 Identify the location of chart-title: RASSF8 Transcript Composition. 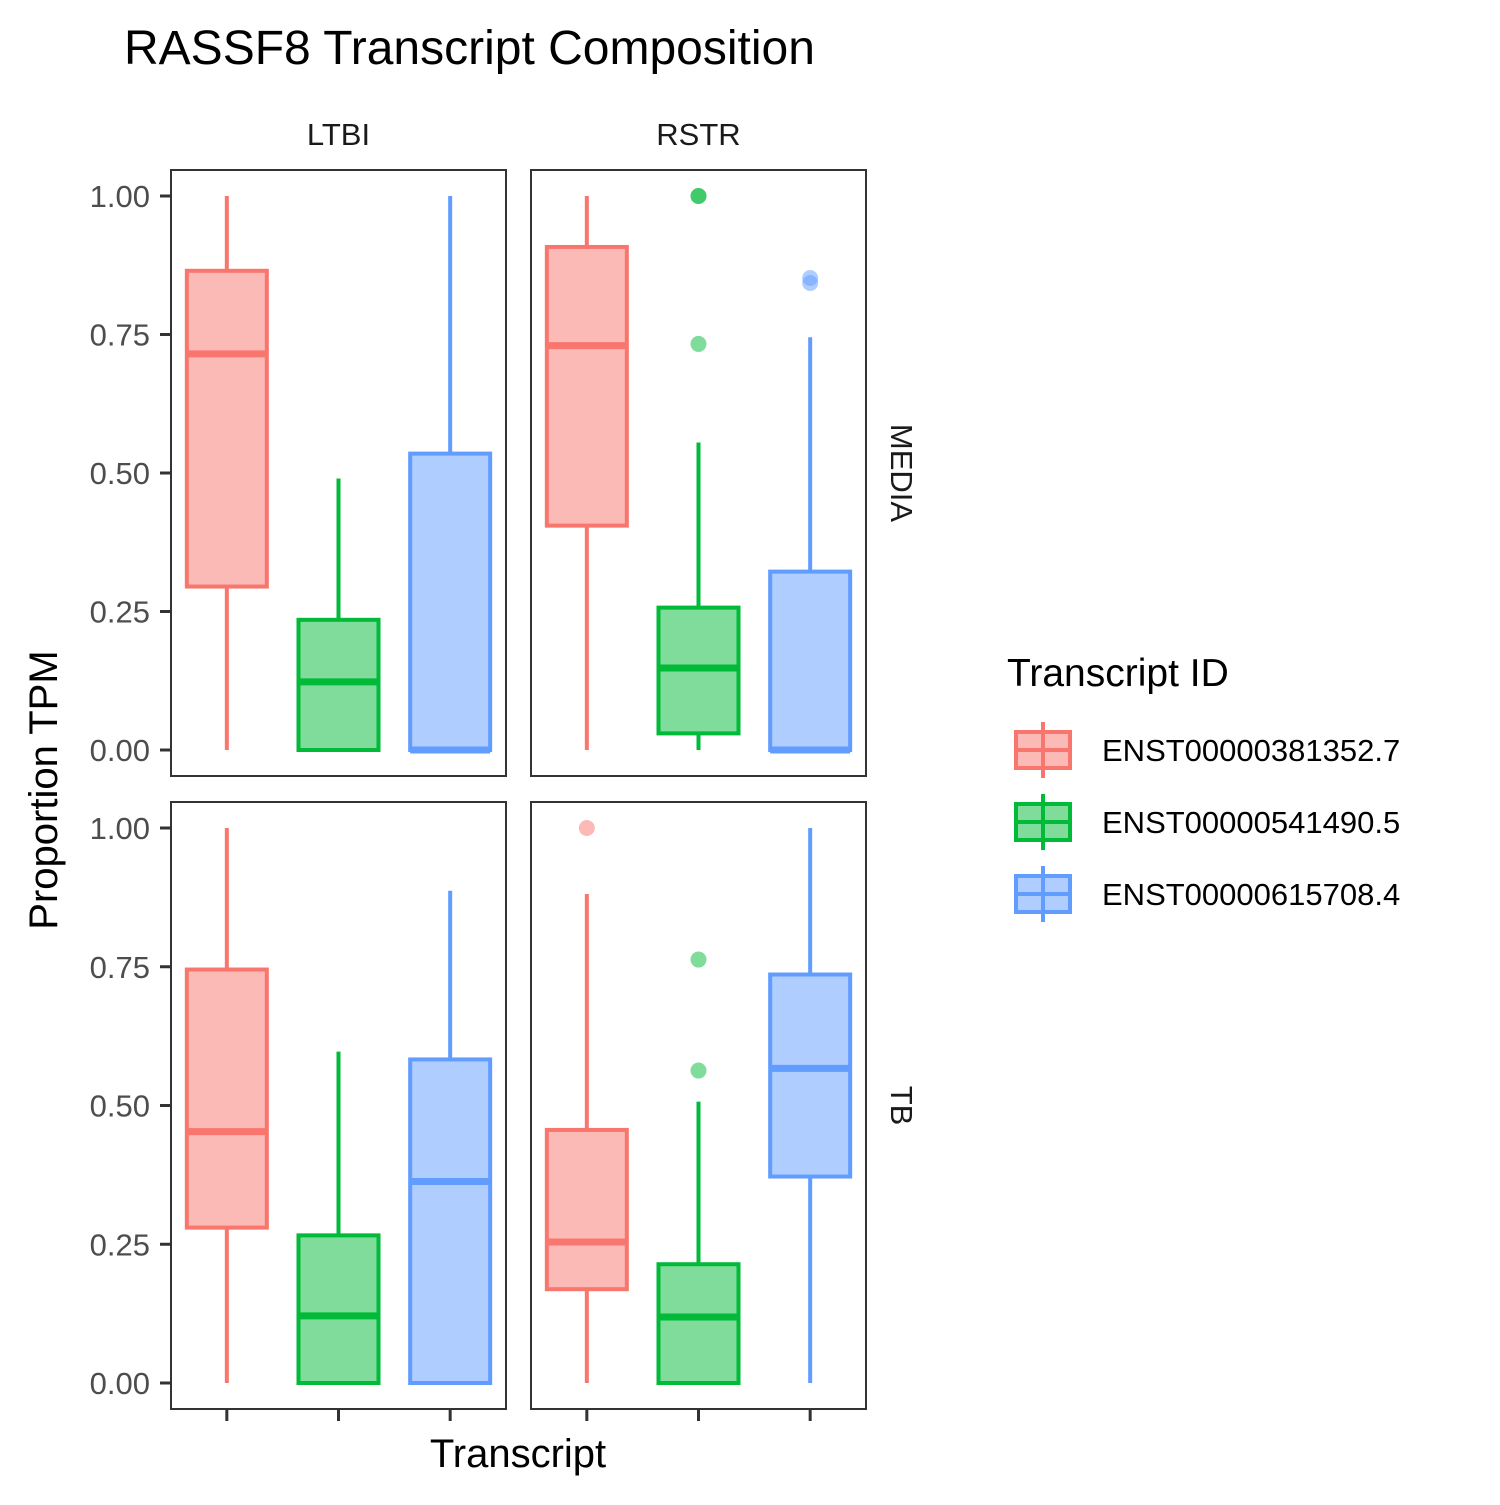
(469, 48).